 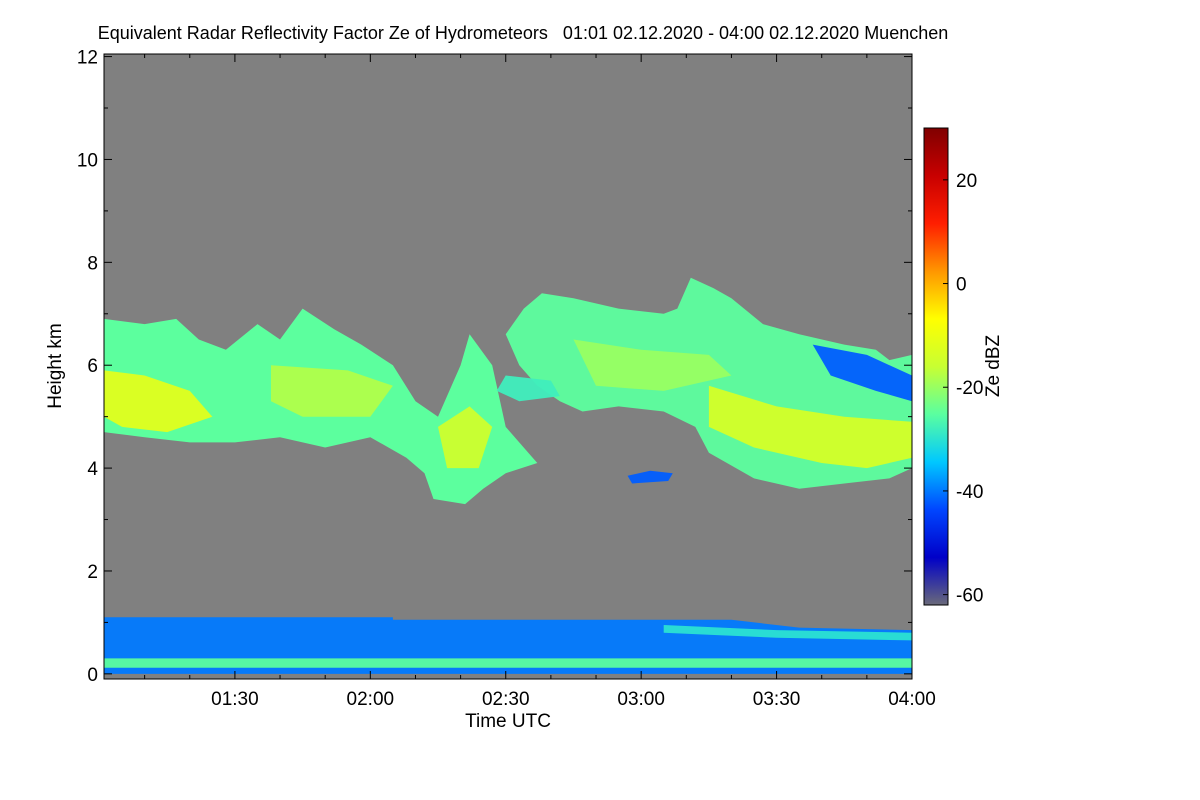 What do you see at coordinates (235, 699) in the screenshot?
I see `x-tick-label: 01:30` at bounding box center [235, 699].